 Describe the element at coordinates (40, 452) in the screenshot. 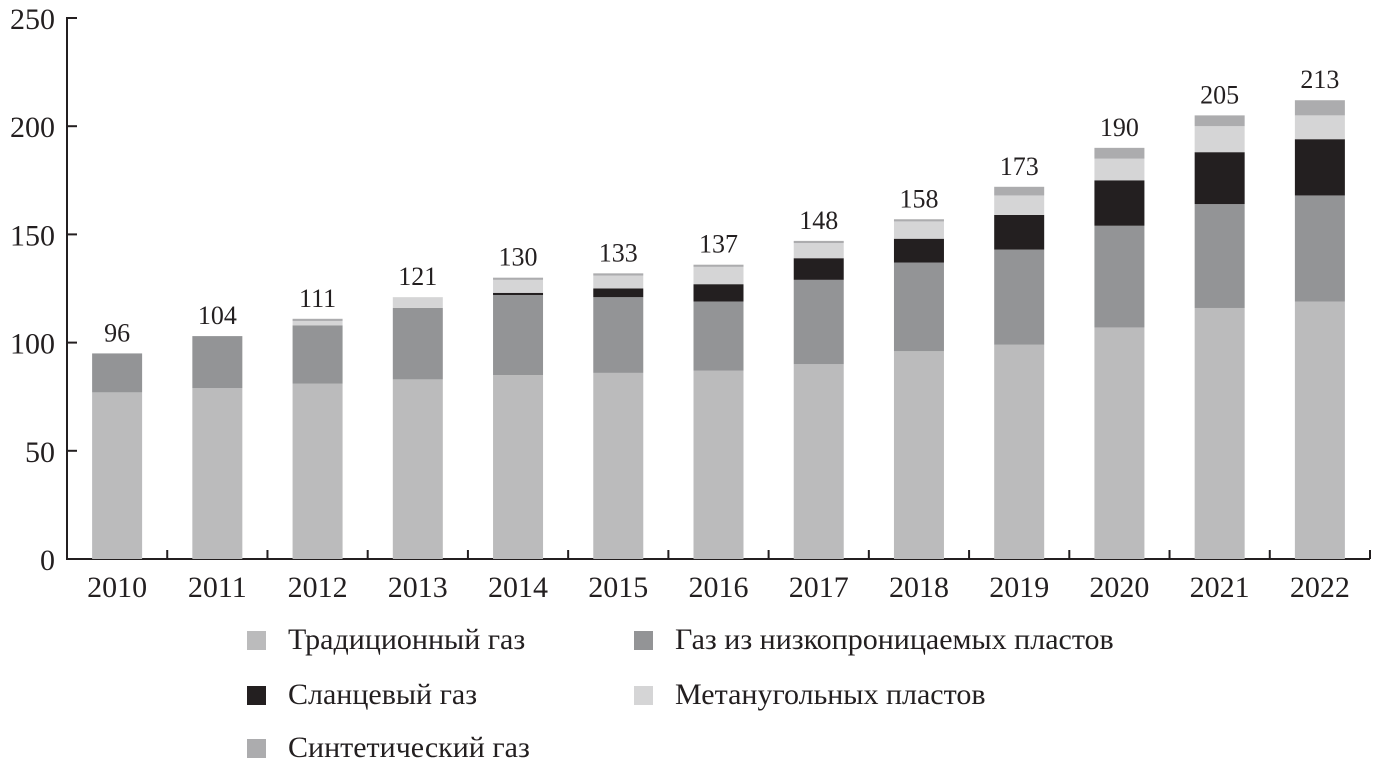

I see `y-tick-label: 50` at that location.